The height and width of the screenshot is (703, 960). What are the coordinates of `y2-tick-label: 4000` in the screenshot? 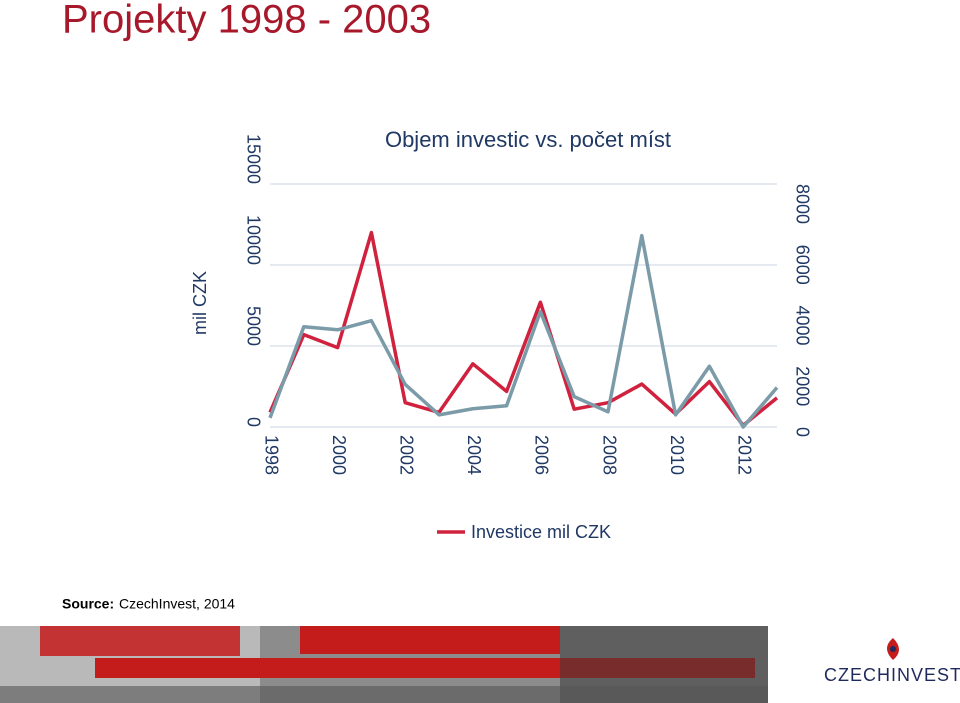 It's located at (802, 326).